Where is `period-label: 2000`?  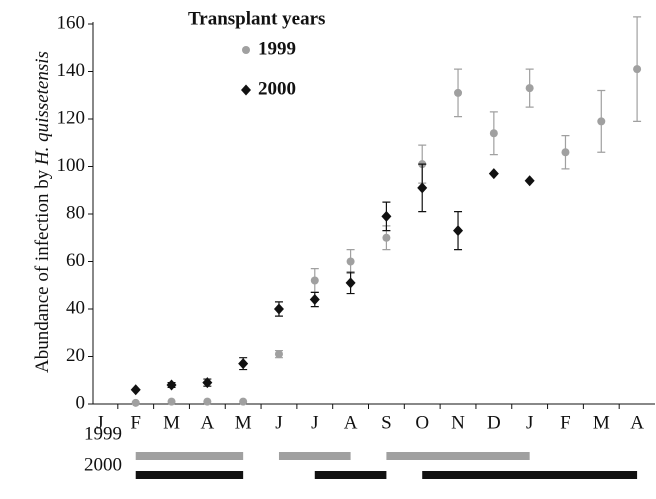
period-label: 2000 is located at coordinates (103, 464).